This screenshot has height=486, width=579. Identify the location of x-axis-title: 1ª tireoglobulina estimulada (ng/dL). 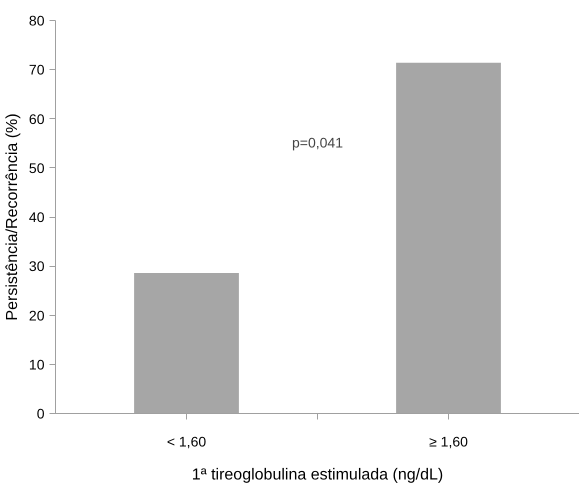
(318, 475).